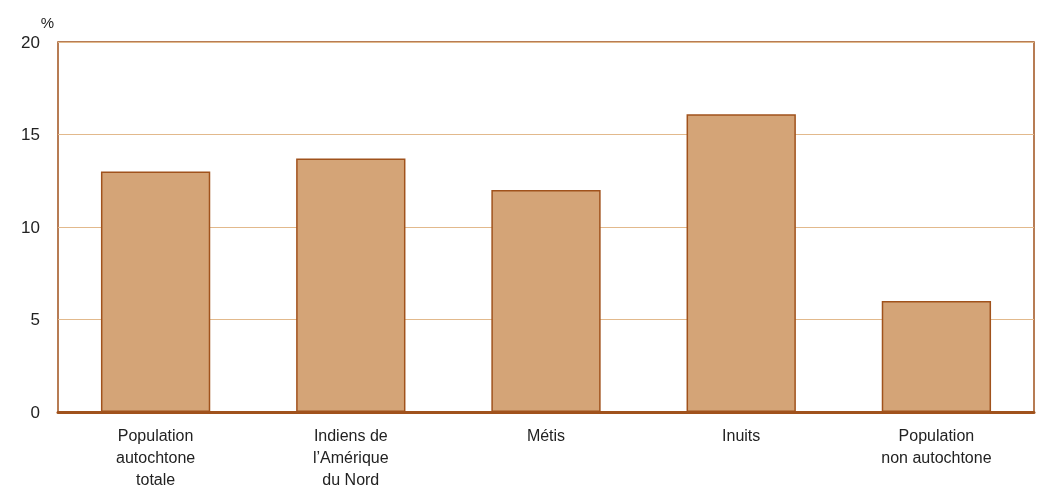  Describe the element at coordinates (30, 42) in the screenshot. I see `y-tick-label: 20` at that location.